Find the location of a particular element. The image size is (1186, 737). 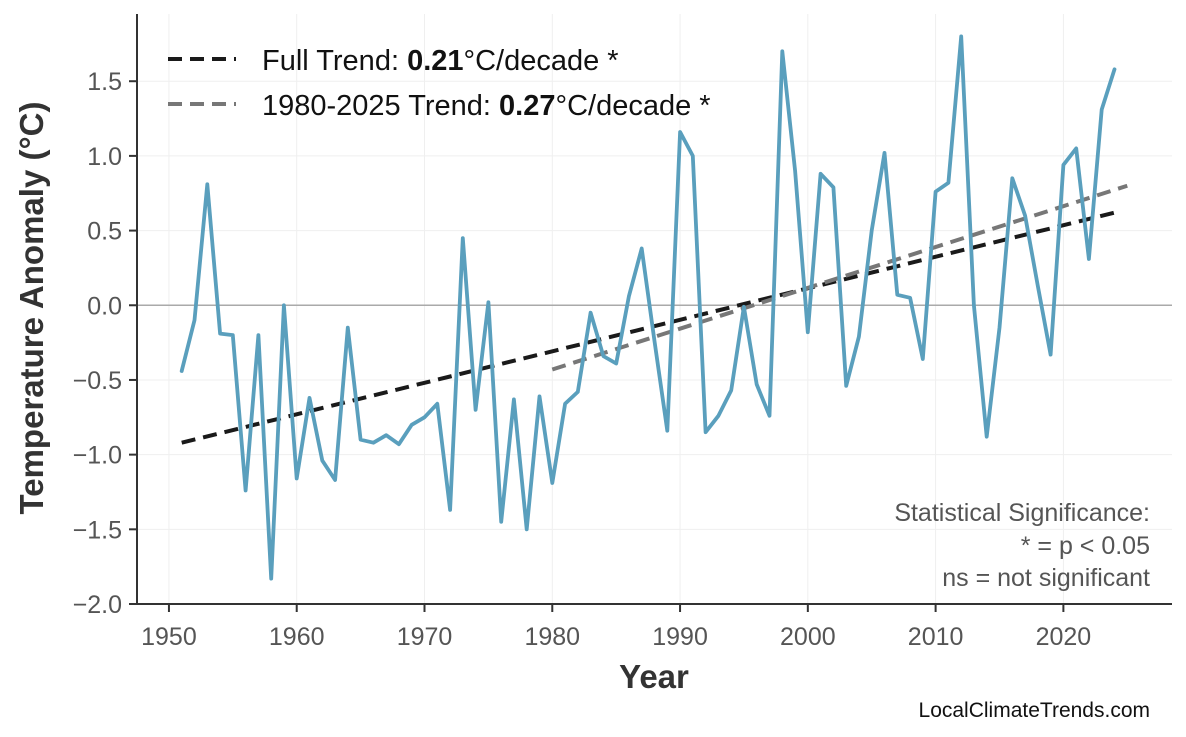

legend-entry-full-trend: Full Trend: 0.21°C/decade * is located at coordinates (440, 61).